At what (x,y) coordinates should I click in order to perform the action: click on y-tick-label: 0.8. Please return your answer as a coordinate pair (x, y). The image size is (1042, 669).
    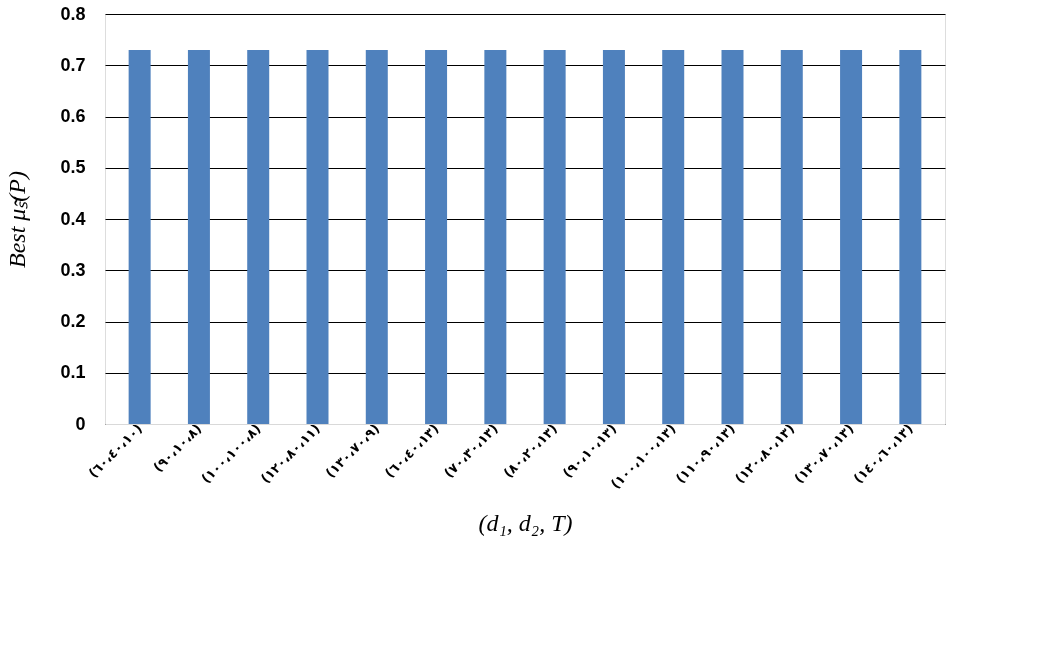
    Looking at the image, I should click on (73, 13).